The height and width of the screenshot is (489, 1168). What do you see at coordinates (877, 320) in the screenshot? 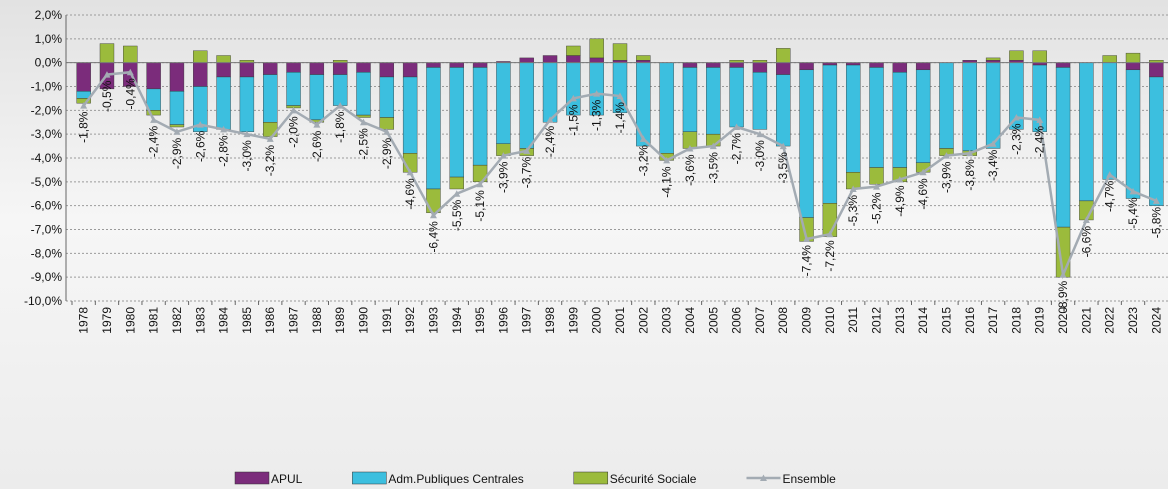
I see `x-tick-label: 2012` at bounding box center [877, 320].